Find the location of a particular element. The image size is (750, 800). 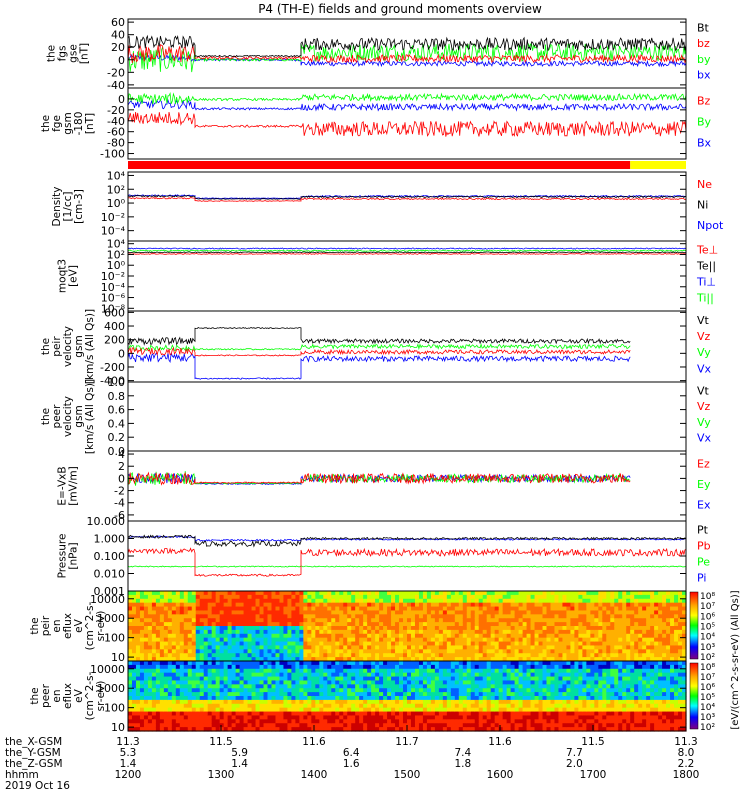

y-axis-label-line: en is located at coordinates (57, 625).